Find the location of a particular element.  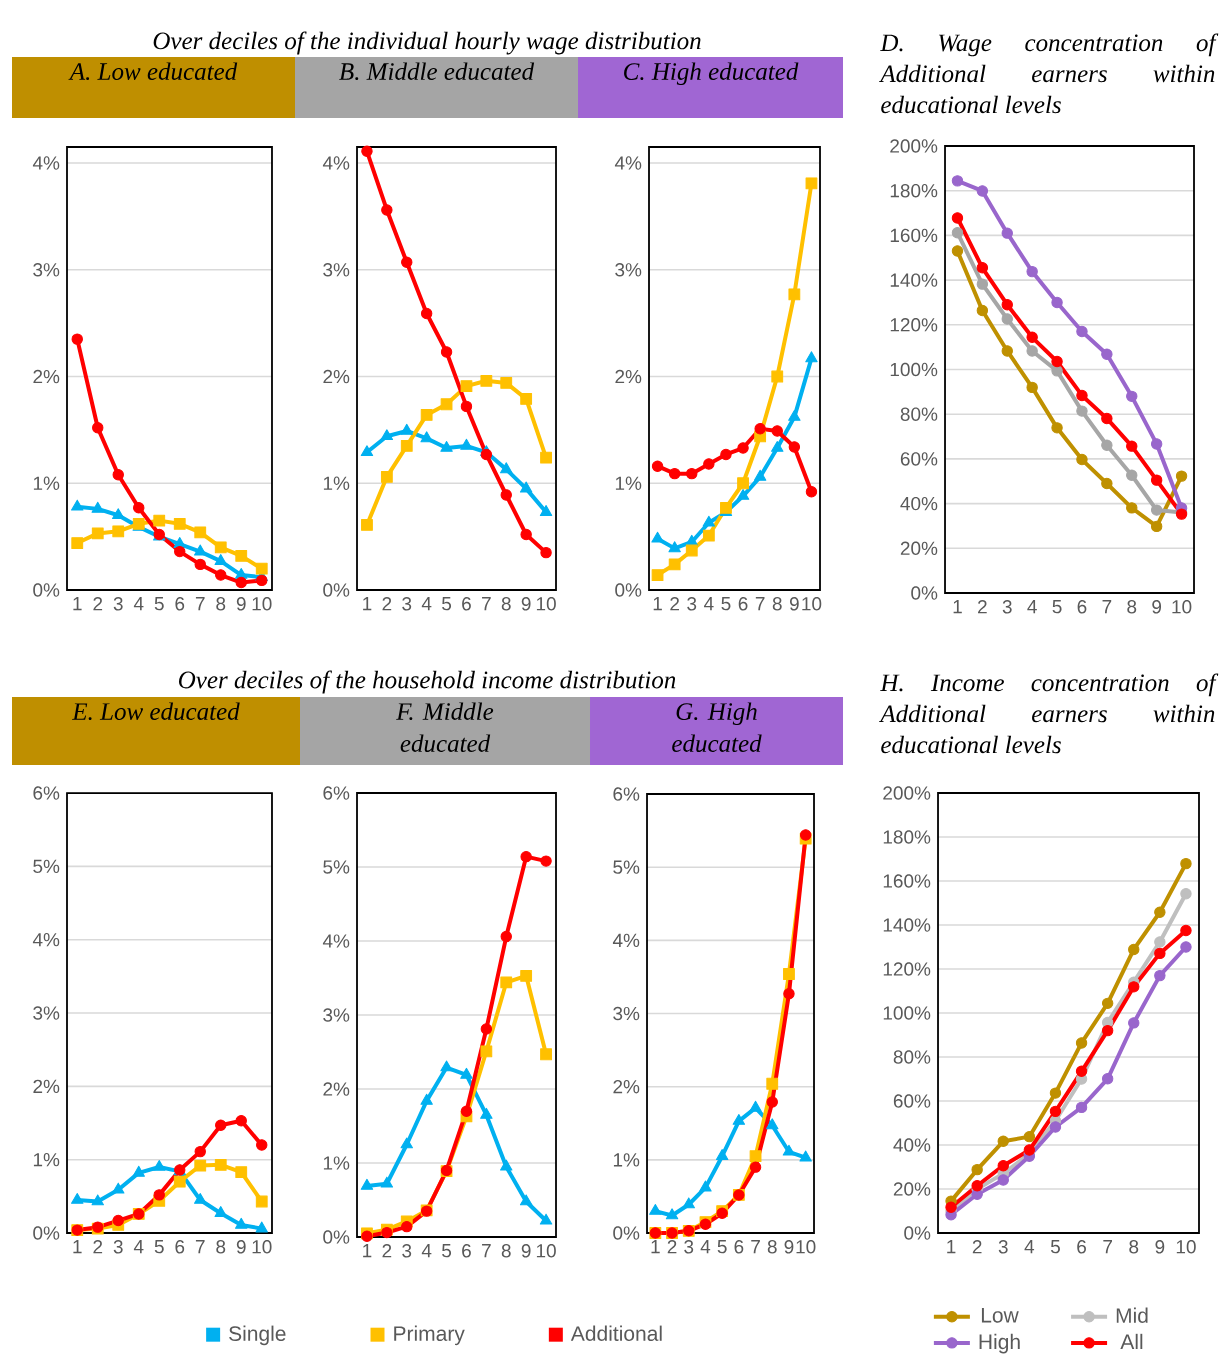

legend-label: All is located at coordinates (1131, 1341).